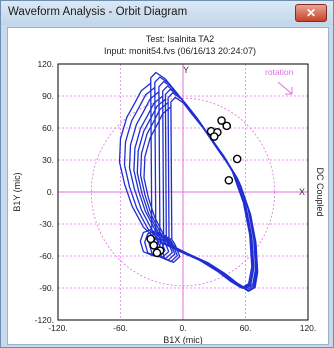 The height and width of the screenshot is (348, 334). Describe the element at coordinates (183, 339) in the screenshot. I see `x-axis-title: B1X (mic)` at that location.